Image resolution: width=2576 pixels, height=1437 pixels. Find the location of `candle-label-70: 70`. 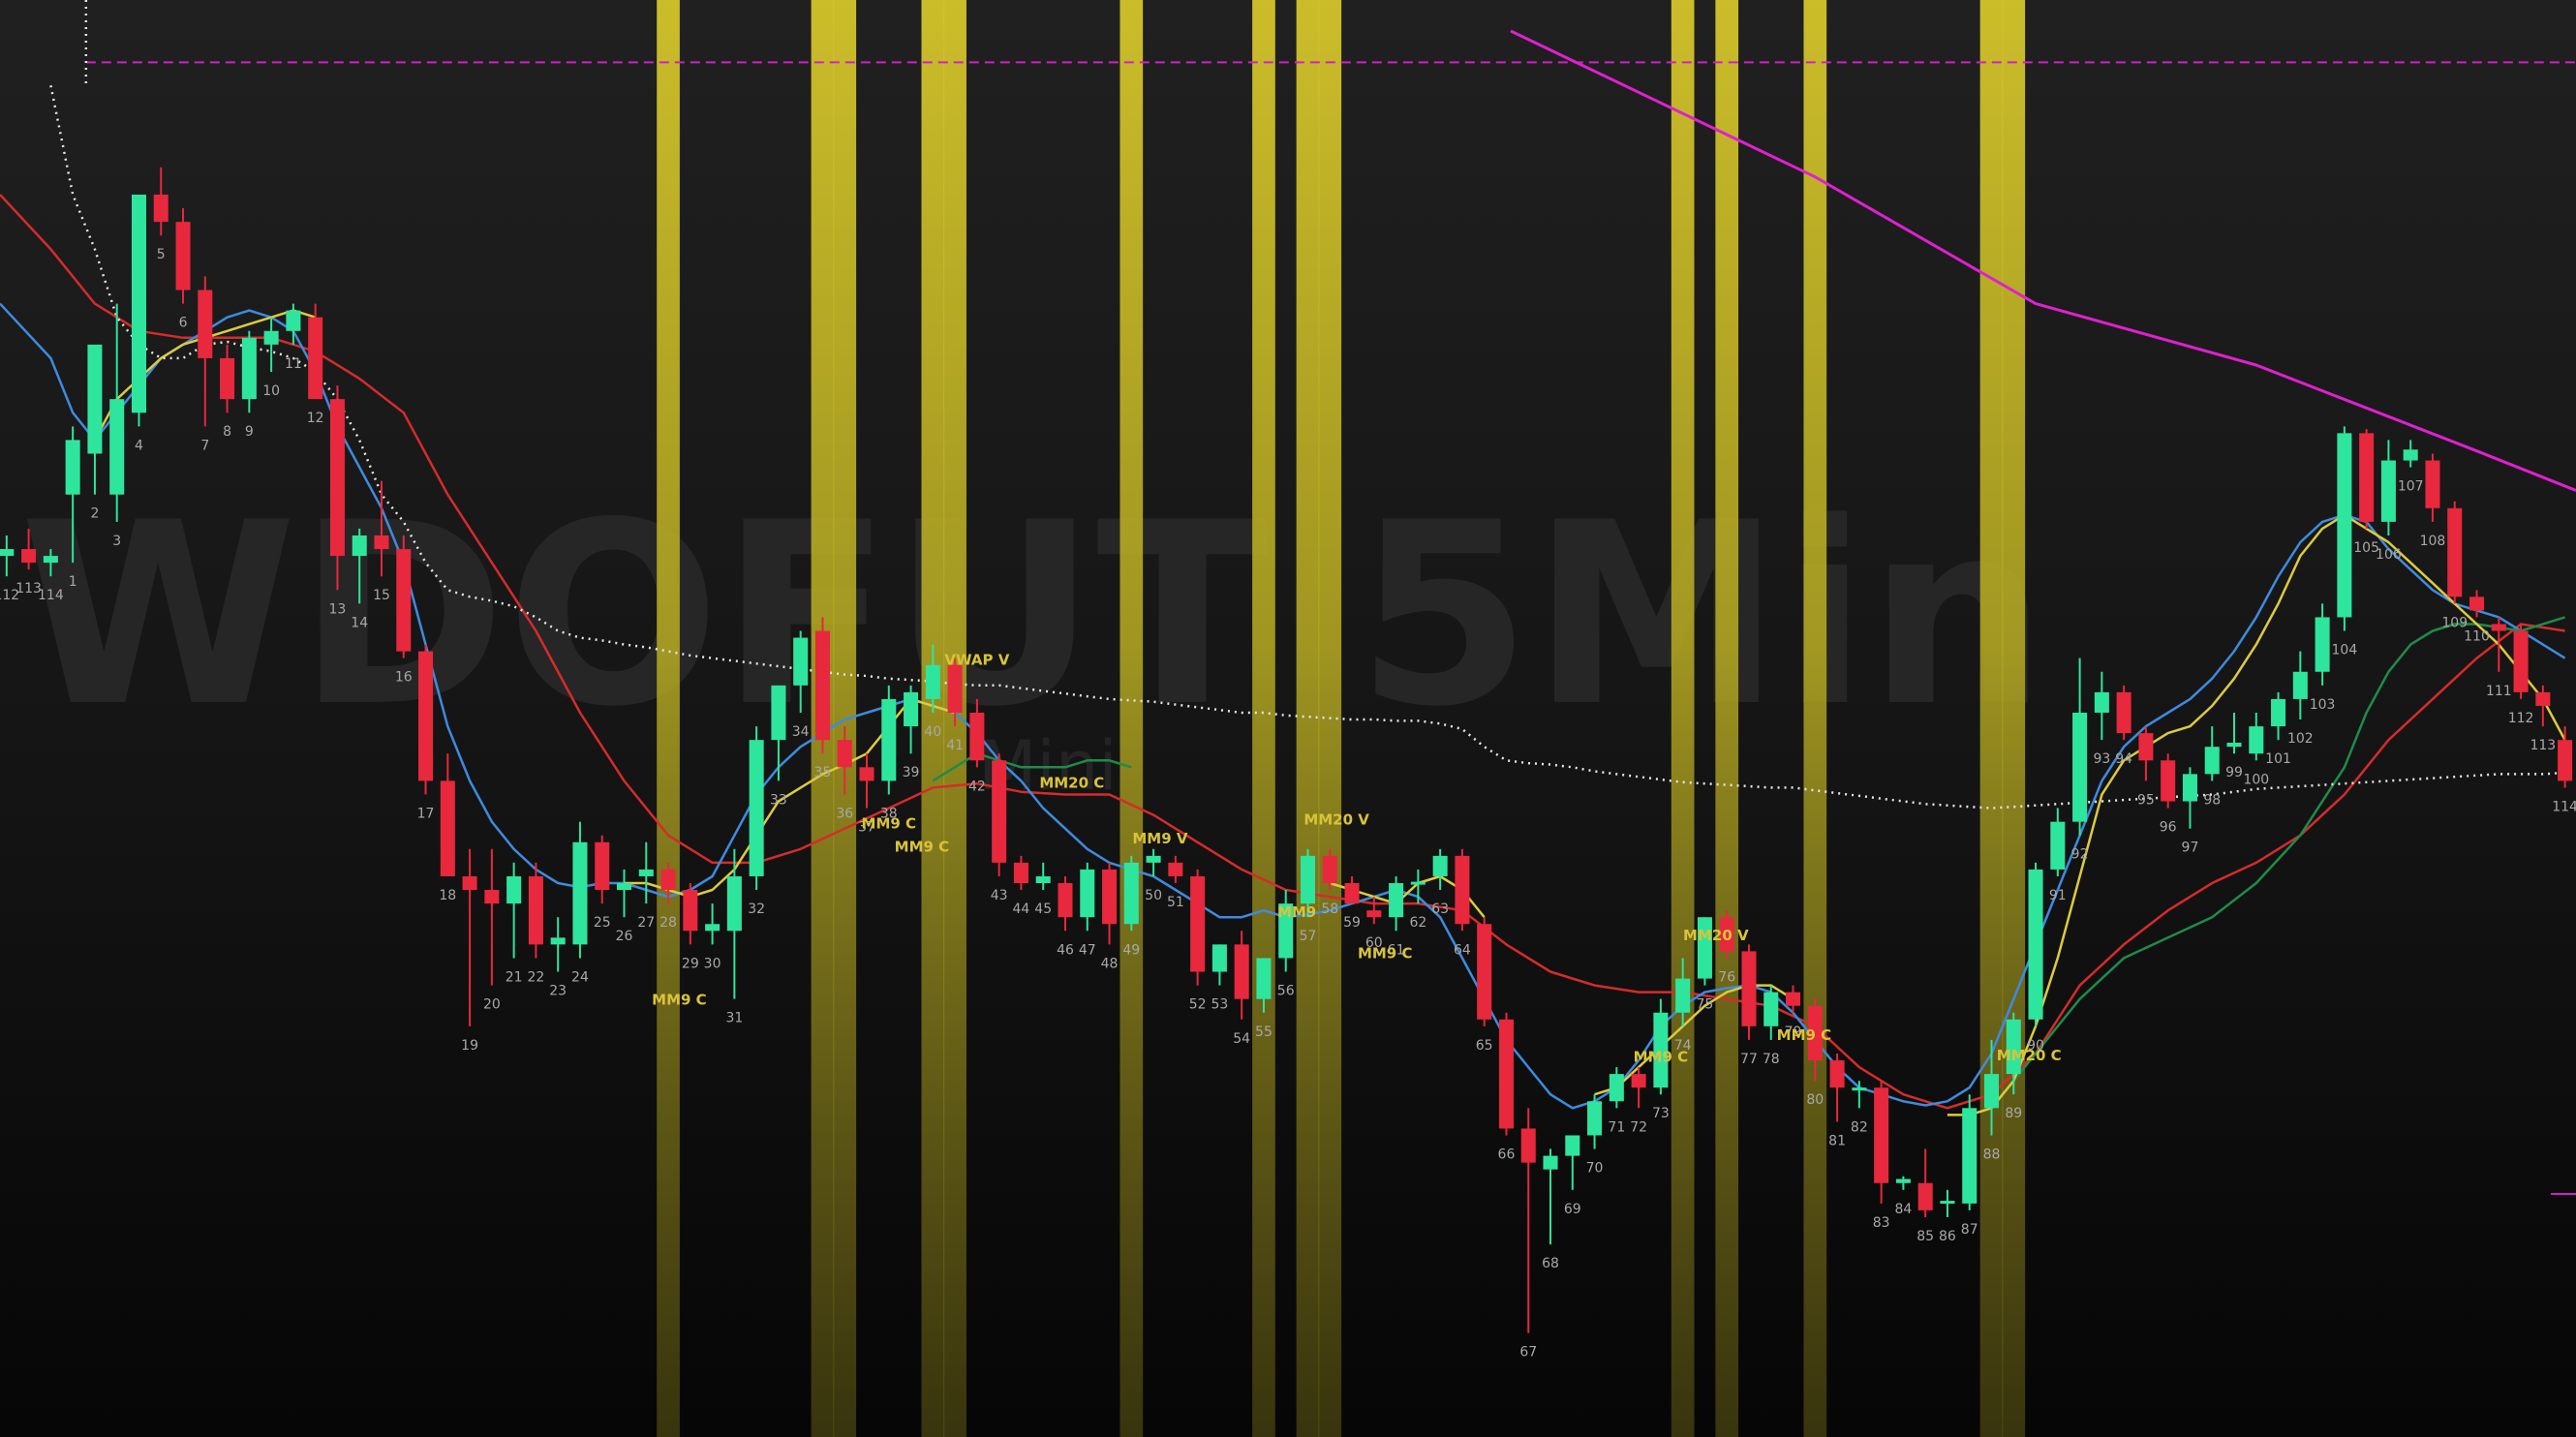

candle-label-70: 70 is located at coordinates (1595, 1169).